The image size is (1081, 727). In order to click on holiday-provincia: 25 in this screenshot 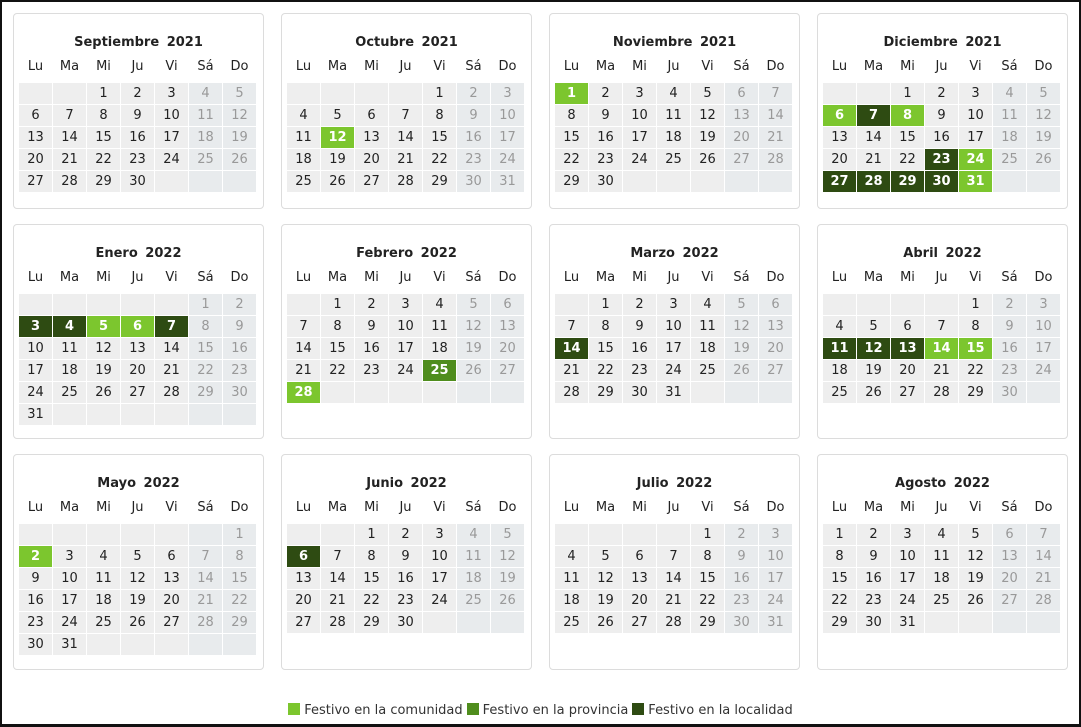, I will do `click(439, 370)`.